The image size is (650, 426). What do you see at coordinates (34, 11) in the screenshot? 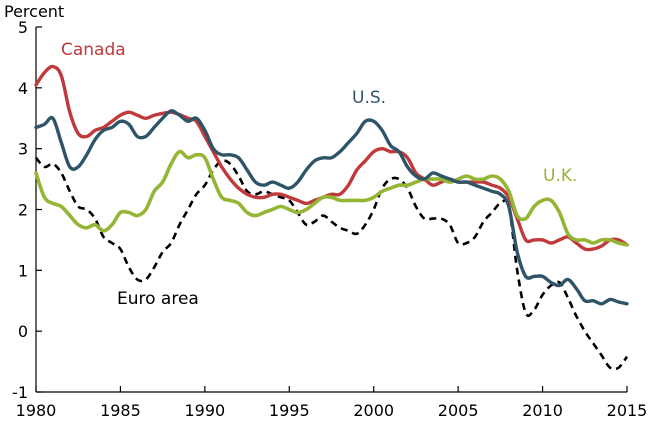
I see `y-unit-label: Percent` at bounding box center [34, 11].